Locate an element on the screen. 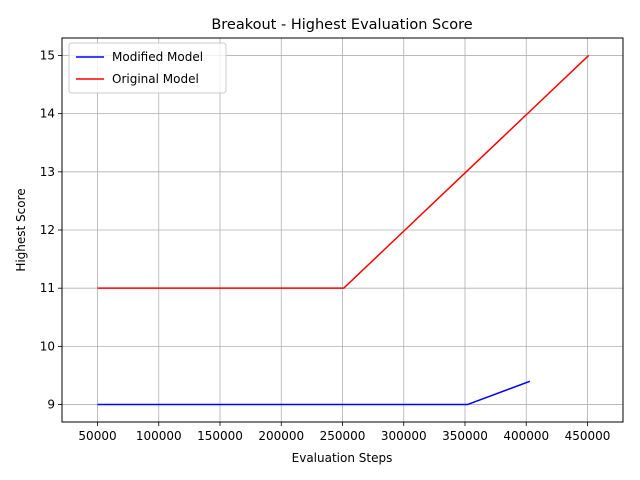 The width and height of the screenshot is (640, 480). y-tick-label: 12 is located at coordinates (47, 230).